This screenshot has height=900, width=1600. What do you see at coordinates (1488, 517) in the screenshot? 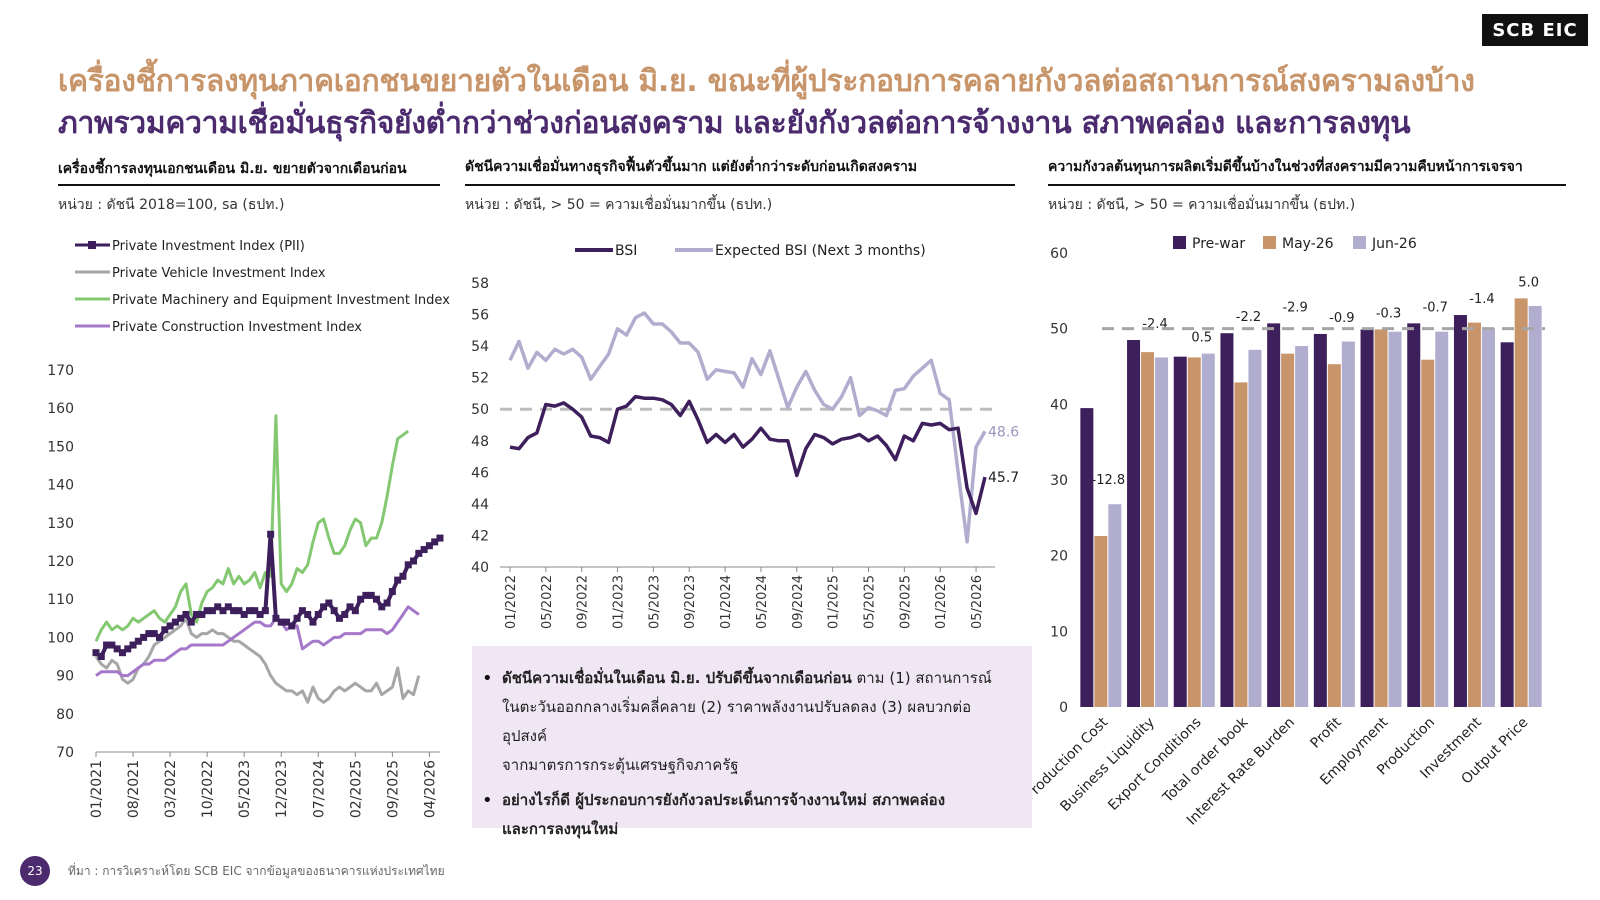
I see `bar-jun-26-investment` at bounding box center [1488, 517].